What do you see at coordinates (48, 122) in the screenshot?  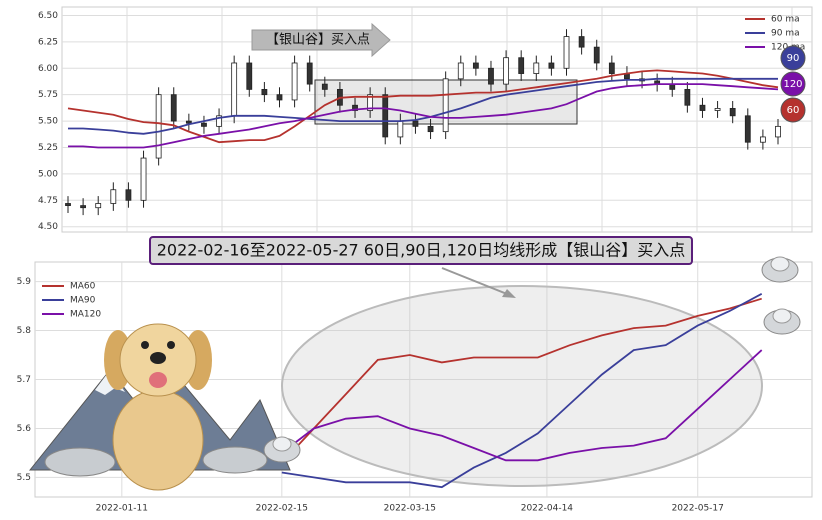 I see `y-tick-label: 5.50` at bounding box center [48, 122].